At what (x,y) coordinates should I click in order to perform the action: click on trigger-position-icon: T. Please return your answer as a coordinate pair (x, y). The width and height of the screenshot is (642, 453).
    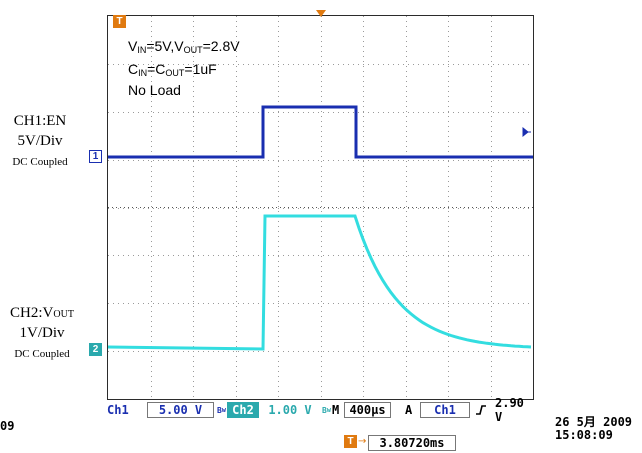
    Looking at the image, I should click on (350, 441).